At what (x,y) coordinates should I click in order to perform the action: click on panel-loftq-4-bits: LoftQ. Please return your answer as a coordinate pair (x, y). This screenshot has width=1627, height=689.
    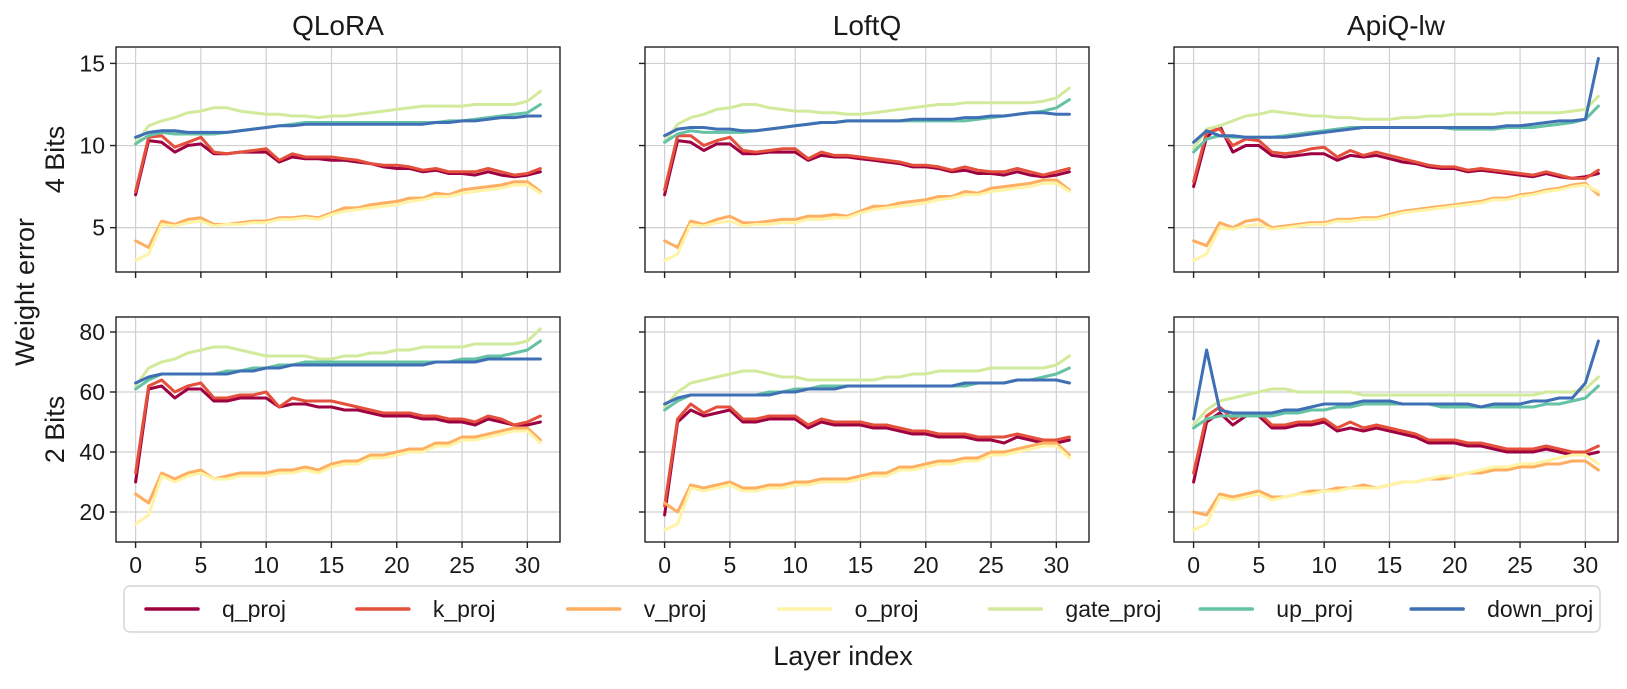
    Looking at the image, I should click on (864, 144).